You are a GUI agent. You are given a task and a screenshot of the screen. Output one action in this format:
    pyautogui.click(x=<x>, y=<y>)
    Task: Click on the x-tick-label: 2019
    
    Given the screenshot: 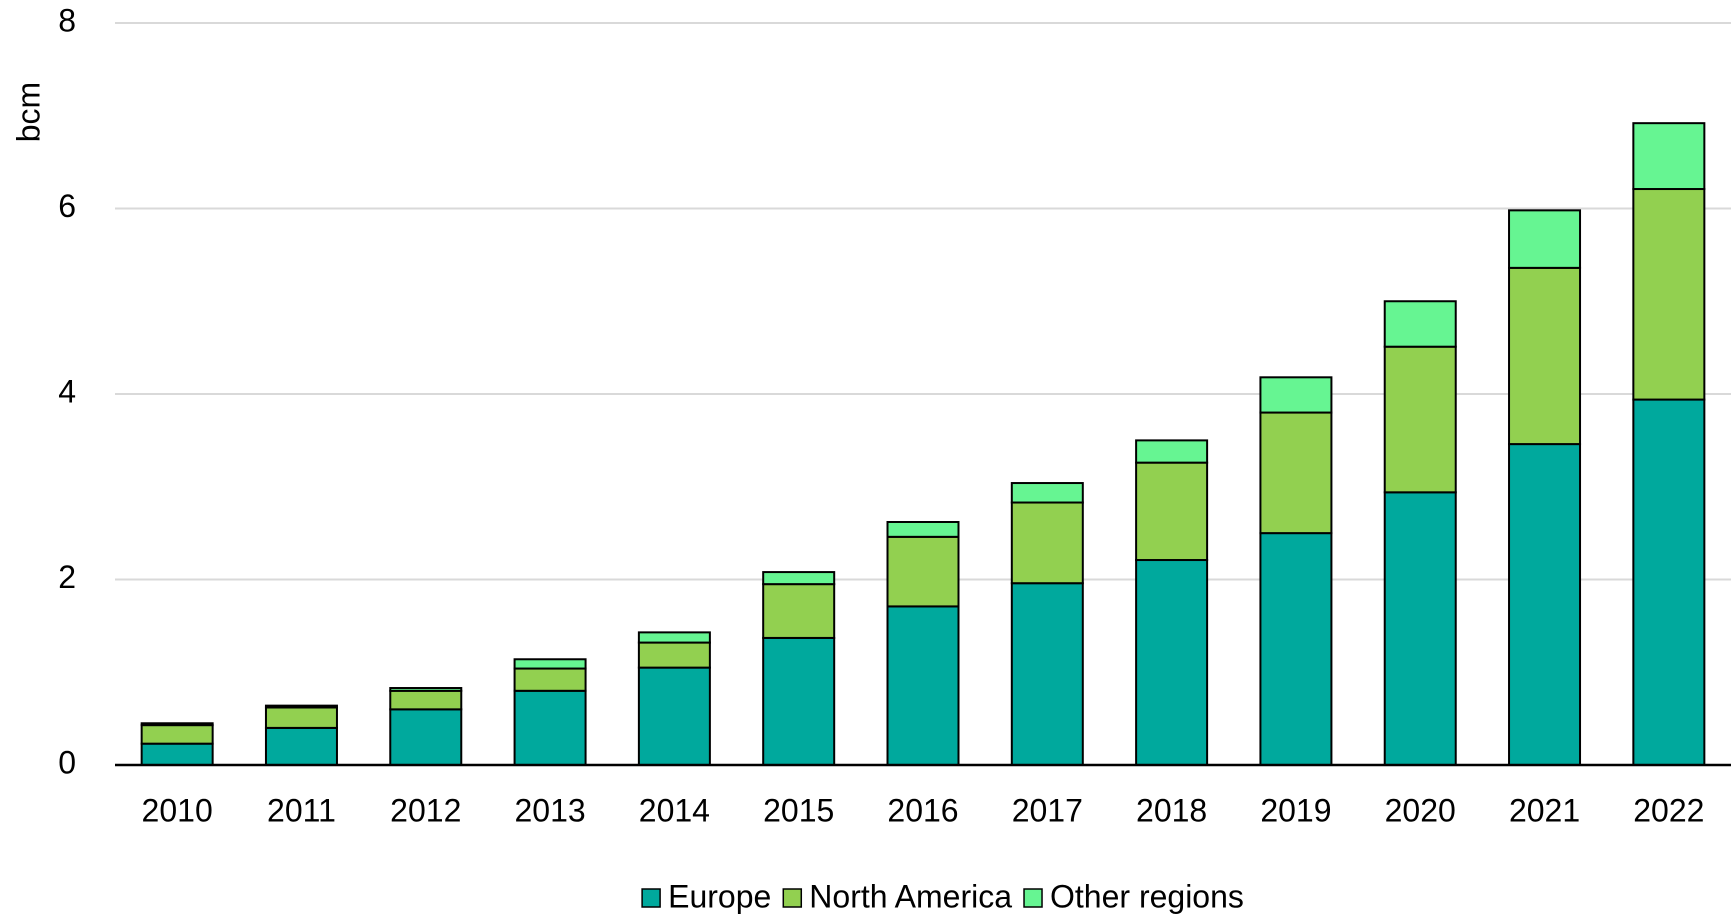 What is the action you would take?
    pyautogui.click(x=1295, y=810)
    